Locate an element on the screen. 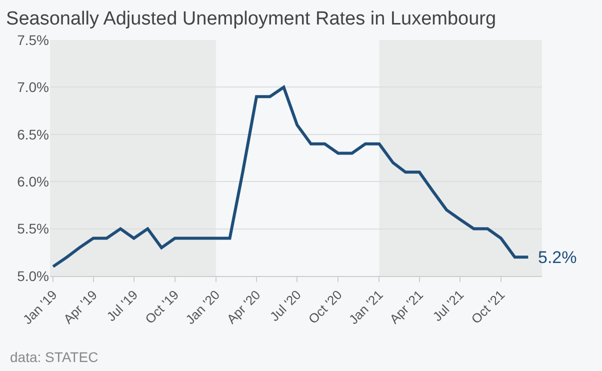 This screenshot has width=602, height=371. text: data: STATEC is located at coordinates (54, 357).